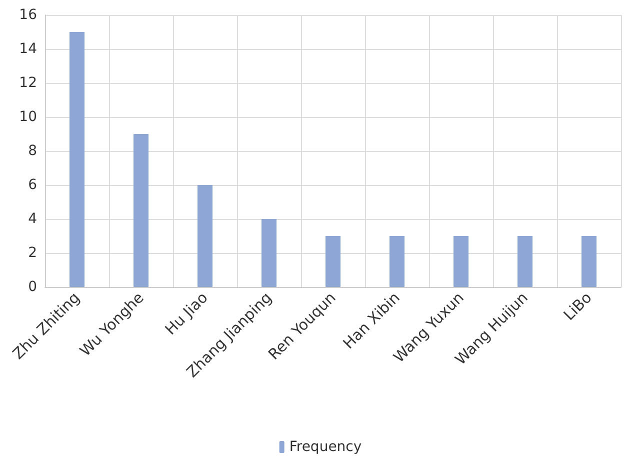 The height and width of the screenshot is (461, 641). Describe the element at coordinates (32, 151) in the screenshot. I see `y-tick-label: 8` at that location.